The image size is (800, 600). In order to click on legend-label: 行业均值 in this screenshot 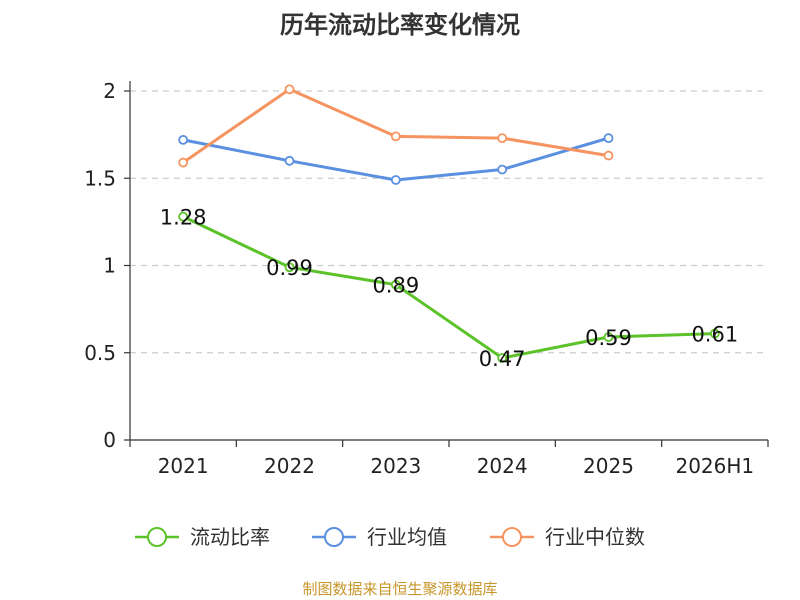, I will do `click(407, 537)`.